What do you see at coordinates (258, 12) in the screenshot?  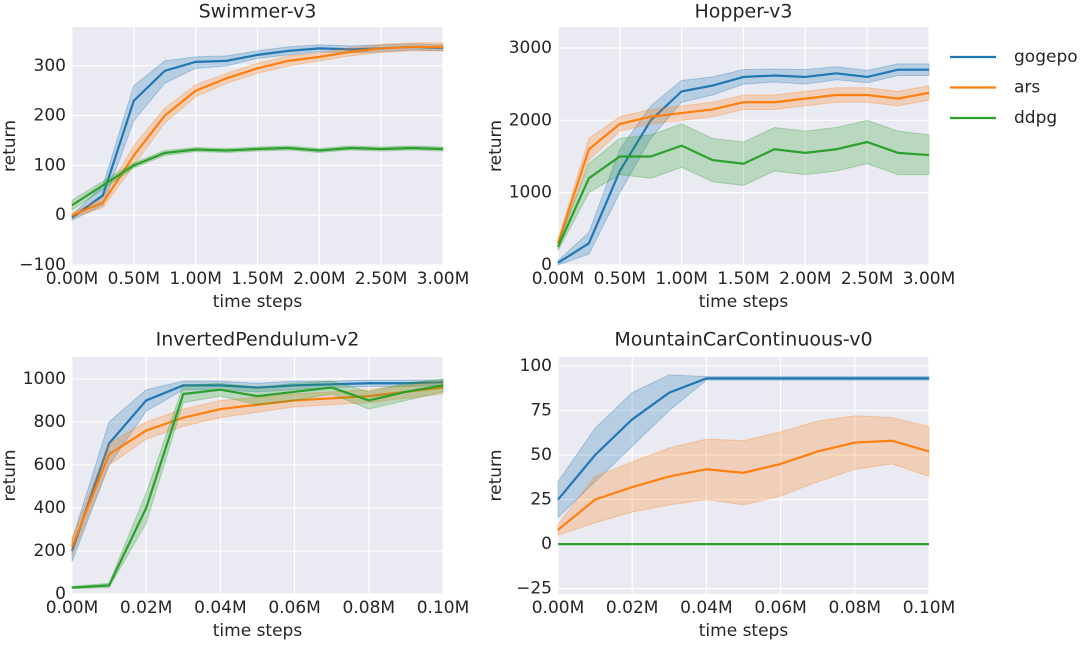 I see `chart-title: Swimmer-v3` at bounding box center [258, 12].